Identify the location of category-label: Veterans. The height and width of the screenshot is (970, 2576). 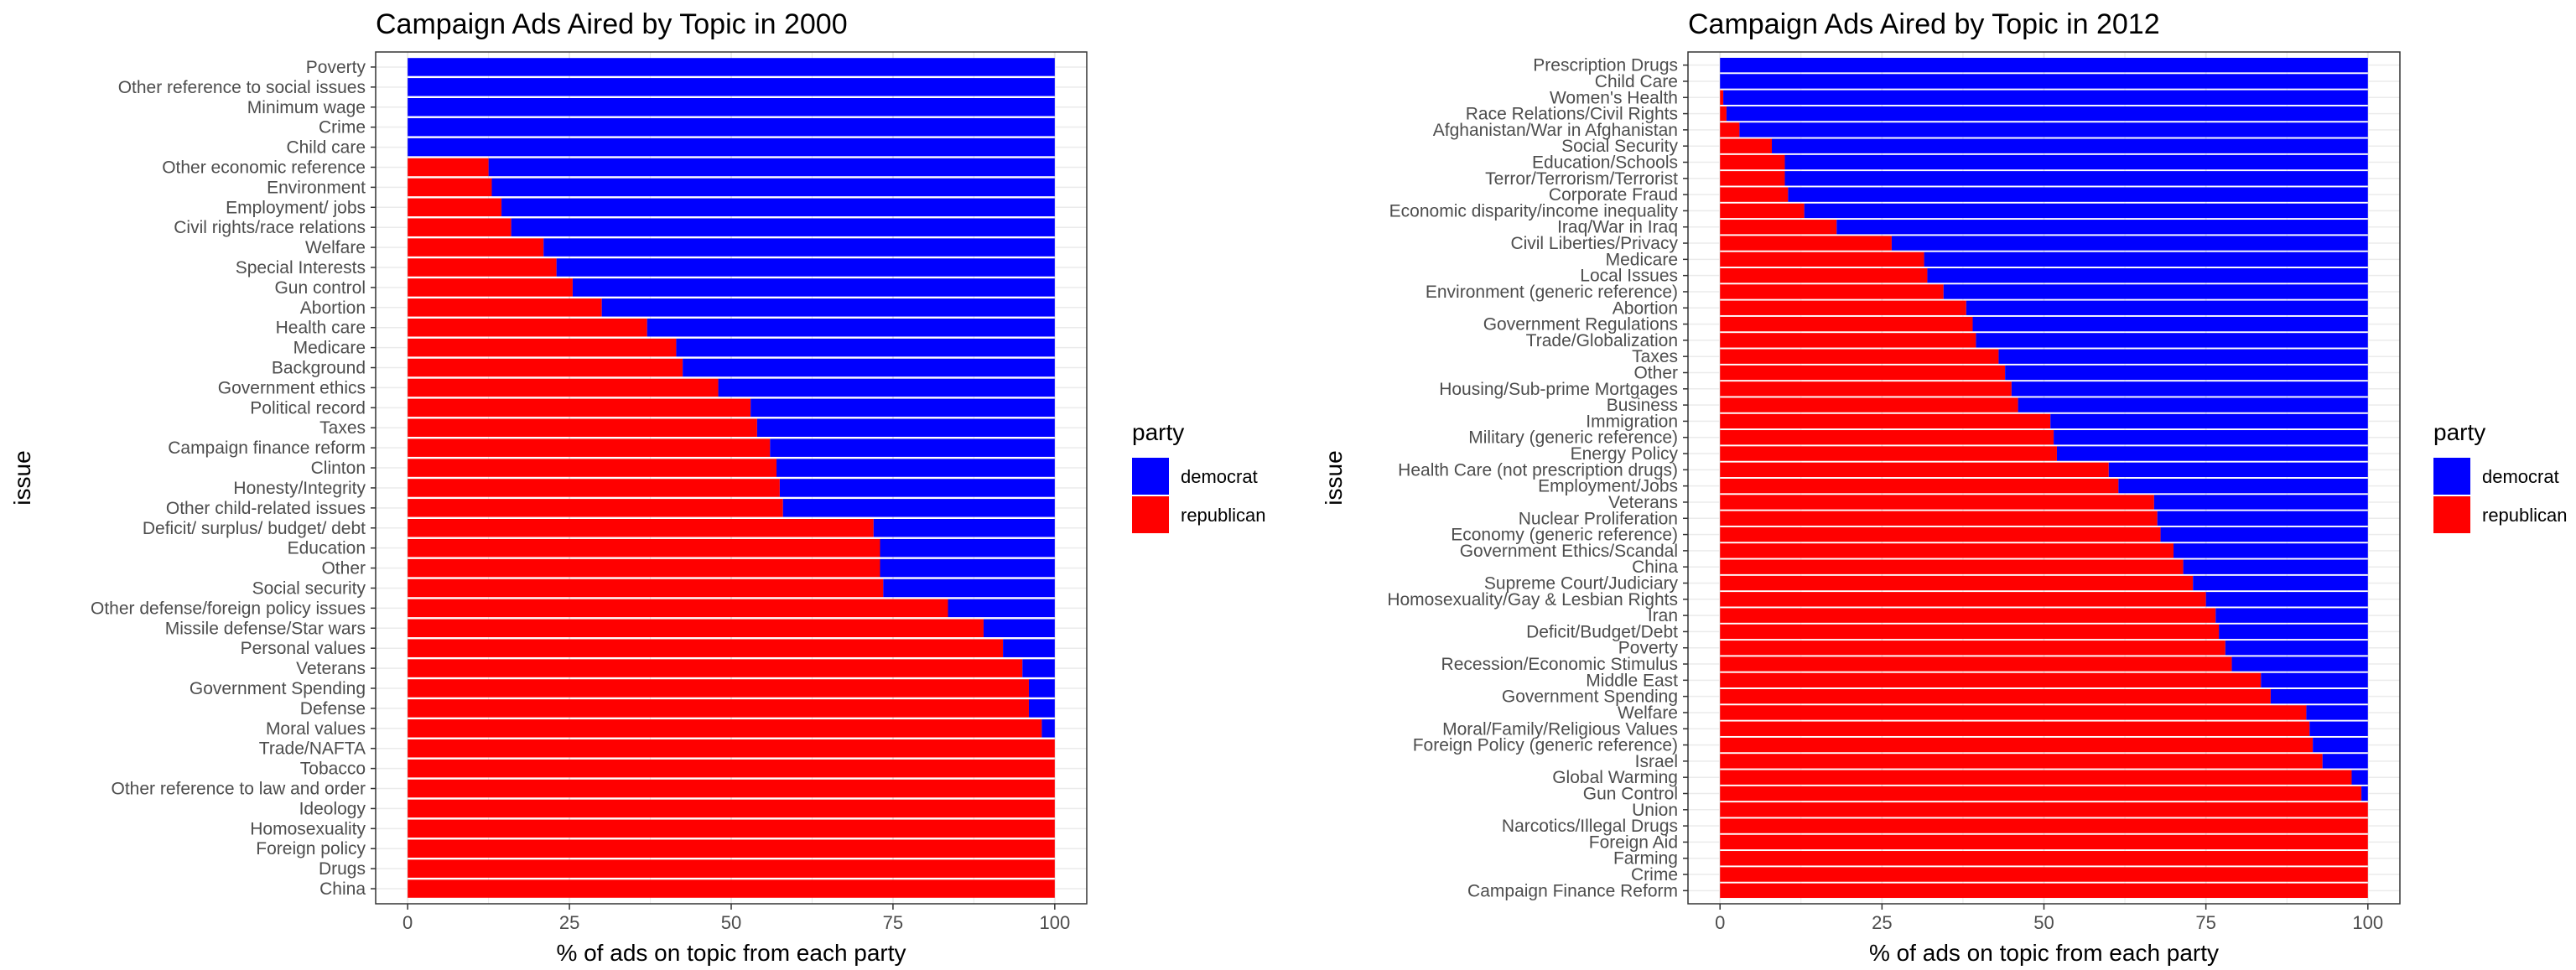
(1643, 503).